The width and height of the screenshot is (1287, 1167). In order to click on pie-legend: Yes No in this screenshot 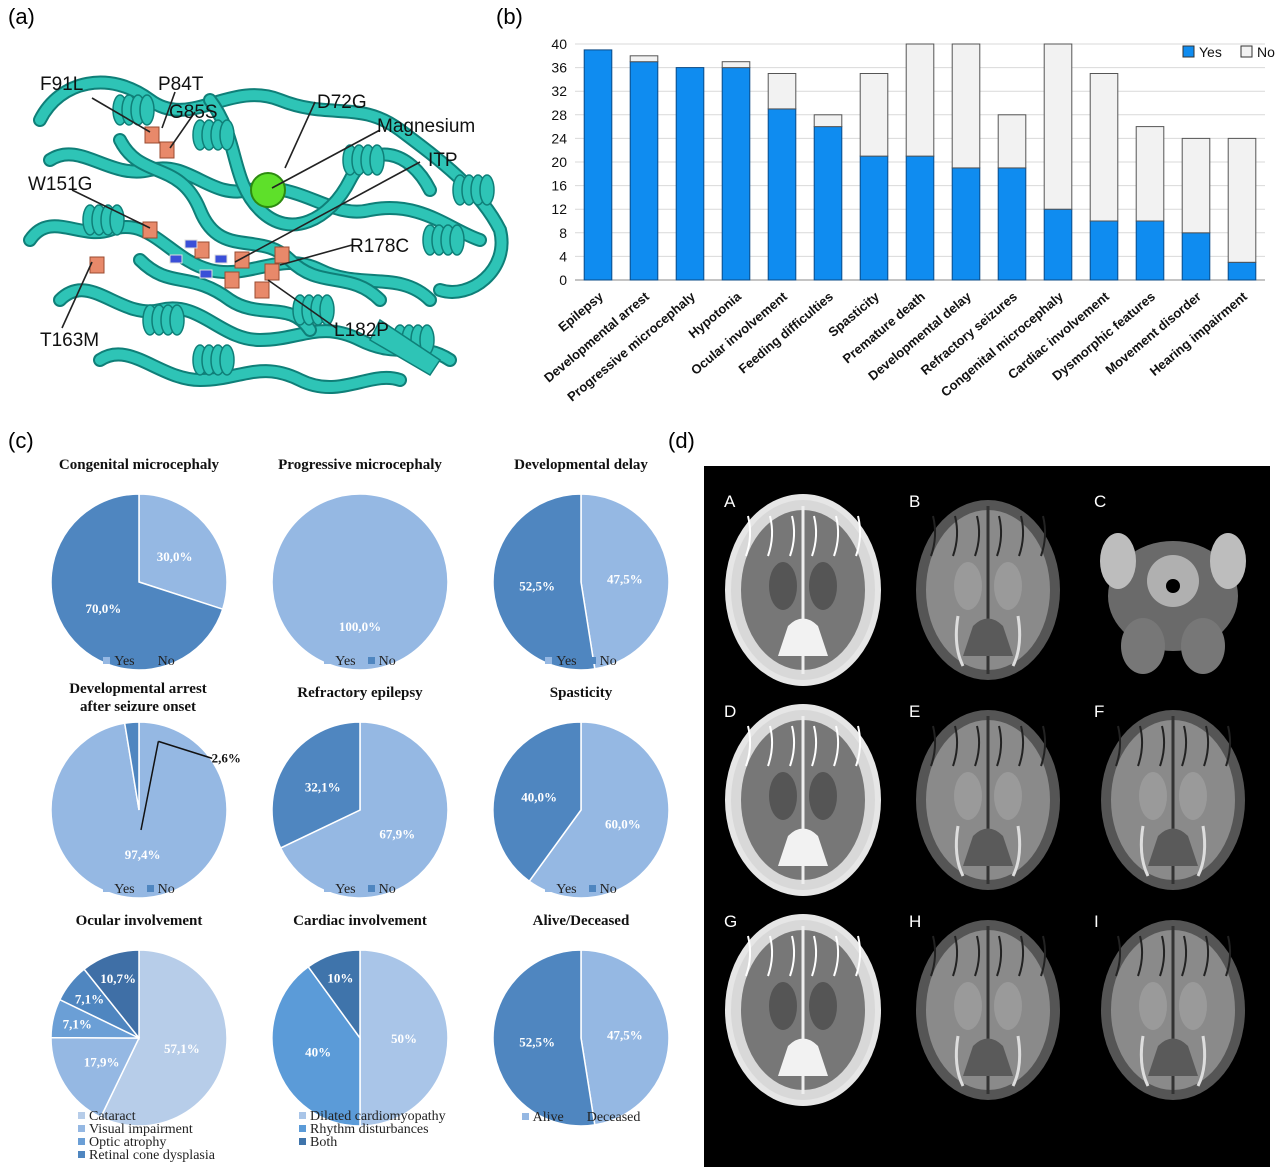, I will do `click(581, 662)`.